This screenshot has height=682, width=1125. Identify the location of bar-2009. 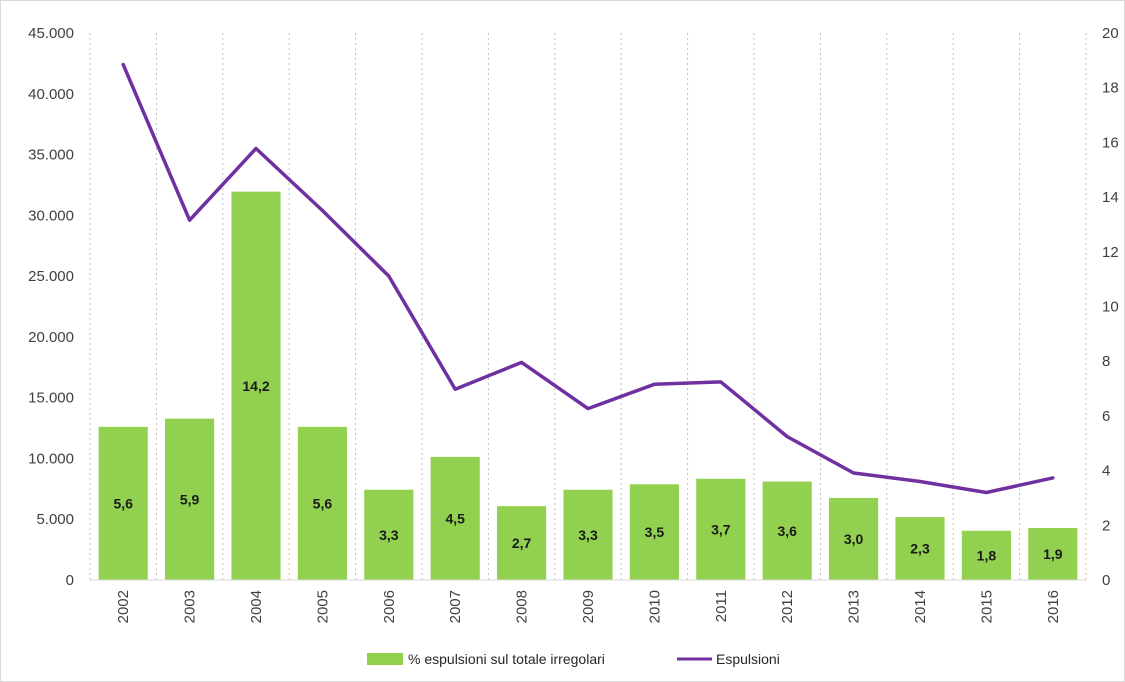
(588, 534).